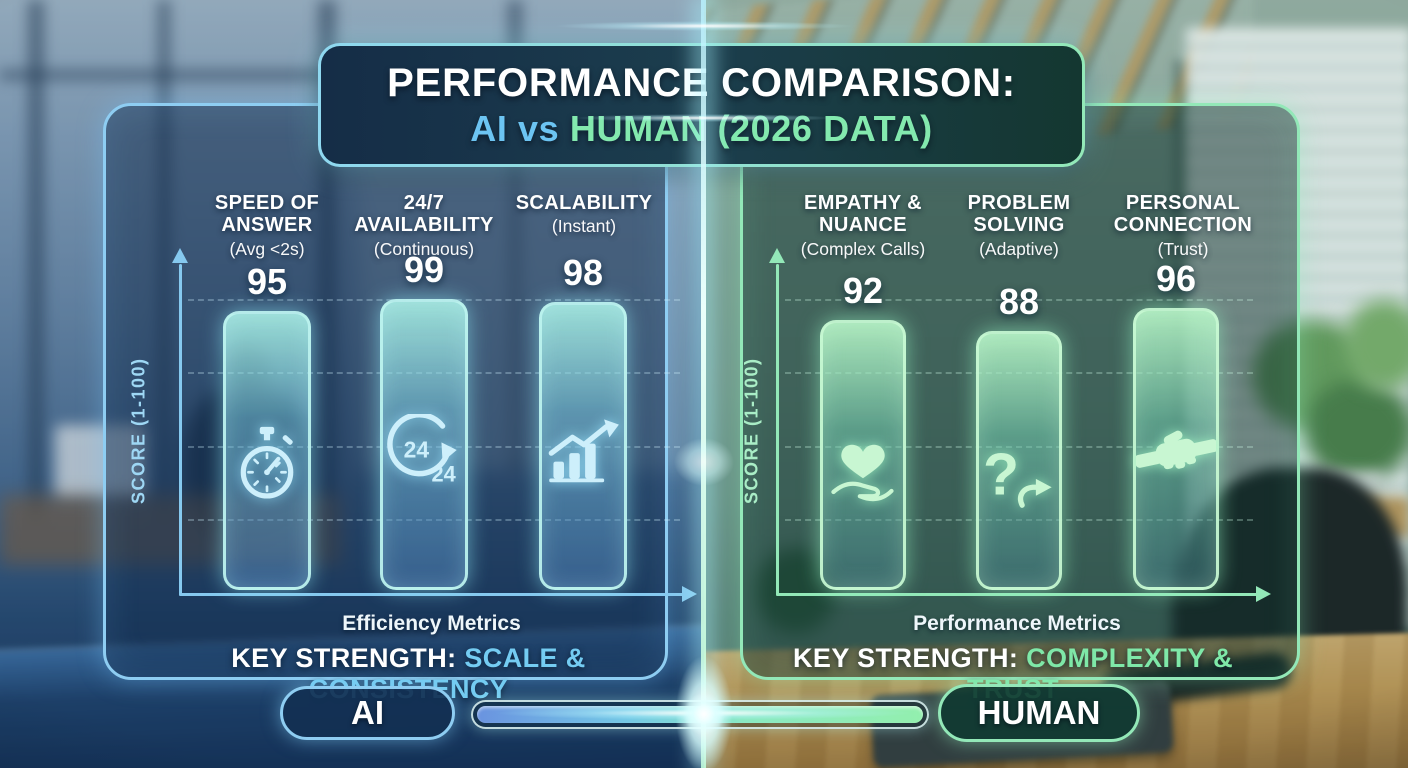 Image resolution: width=1408 pixels, height=768 pixels. I want to click on column-title: PERSONAL CONNECTION, so click(1183, 214).